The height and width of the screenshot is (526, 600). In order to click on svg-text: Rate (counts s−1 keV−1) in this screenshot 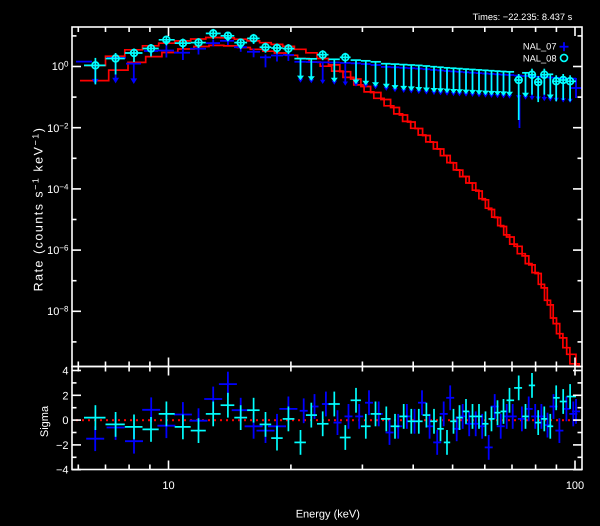, I will do `click(38, 209)`.